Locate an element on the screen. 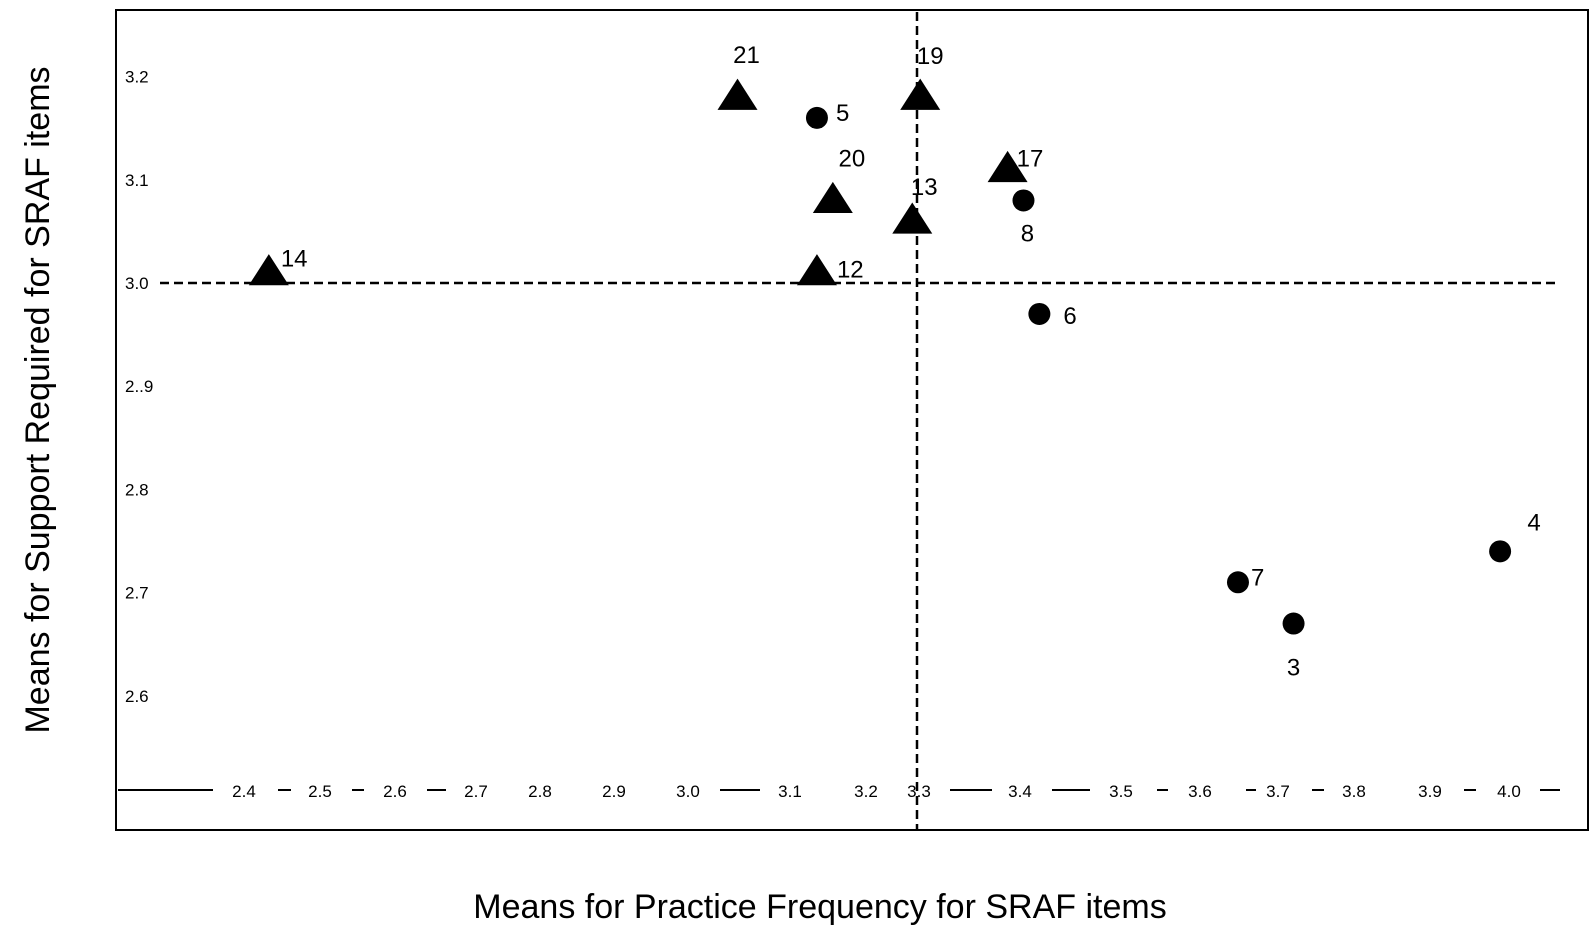  x-tick-label: 3.4 is located at coordinates (1020, 791).